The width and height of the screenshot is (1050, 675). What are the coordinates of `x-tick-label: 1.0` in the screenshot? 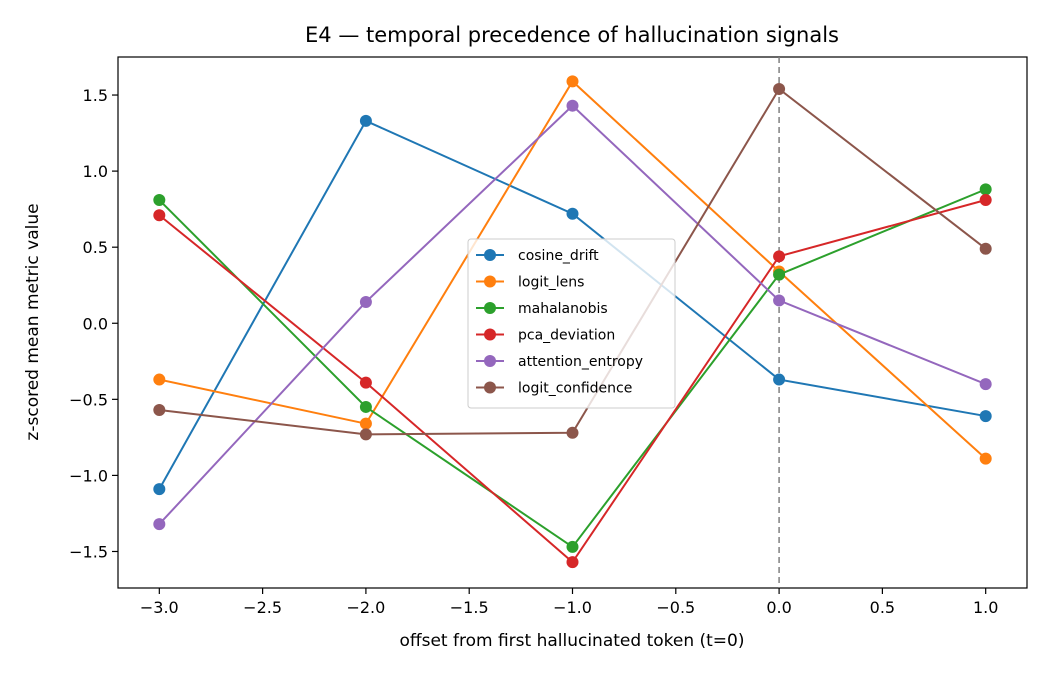 It's located at (985, 607).